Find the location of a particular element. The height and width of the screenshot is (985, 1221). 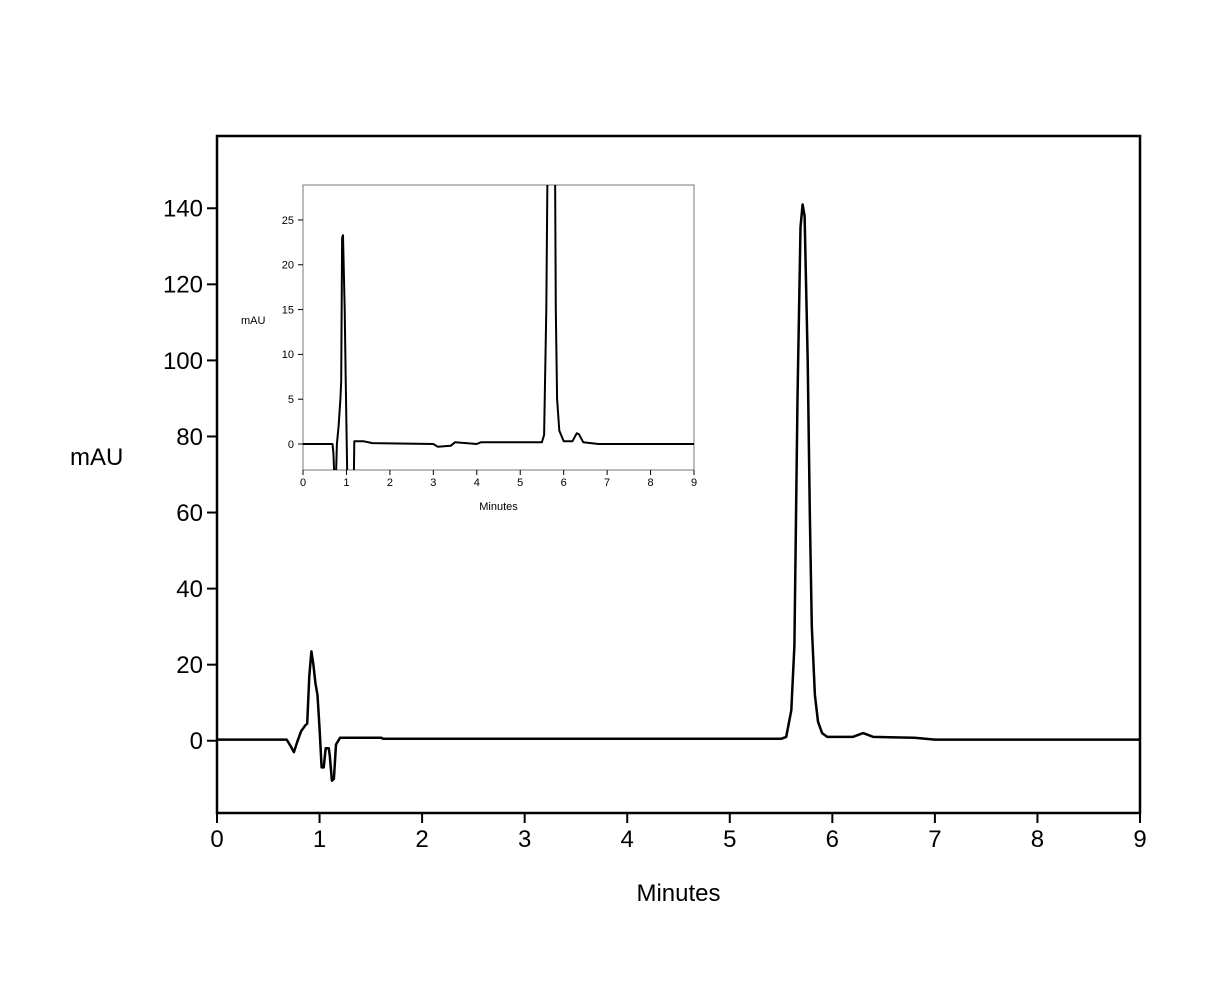

y-tick-label: 10 is located at coordinates (288, 355).